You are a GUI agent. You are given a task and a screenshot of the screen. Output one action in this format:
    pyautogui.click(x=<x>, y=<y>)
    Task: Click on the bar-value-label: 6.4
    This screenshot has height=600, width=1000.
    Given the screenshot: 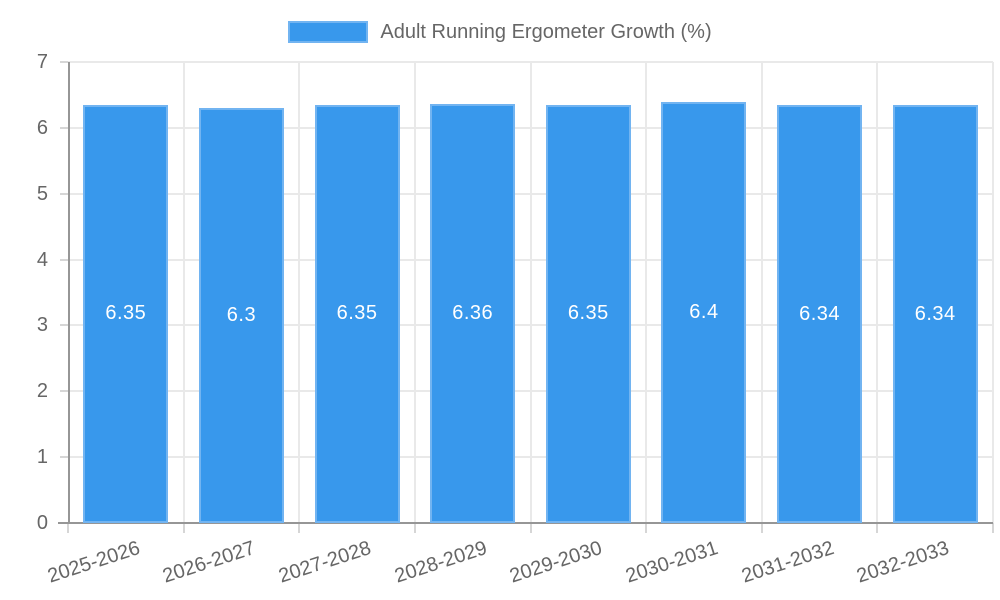 What is the action you would take?
    pyautogui.click(x=704, y=311)
    